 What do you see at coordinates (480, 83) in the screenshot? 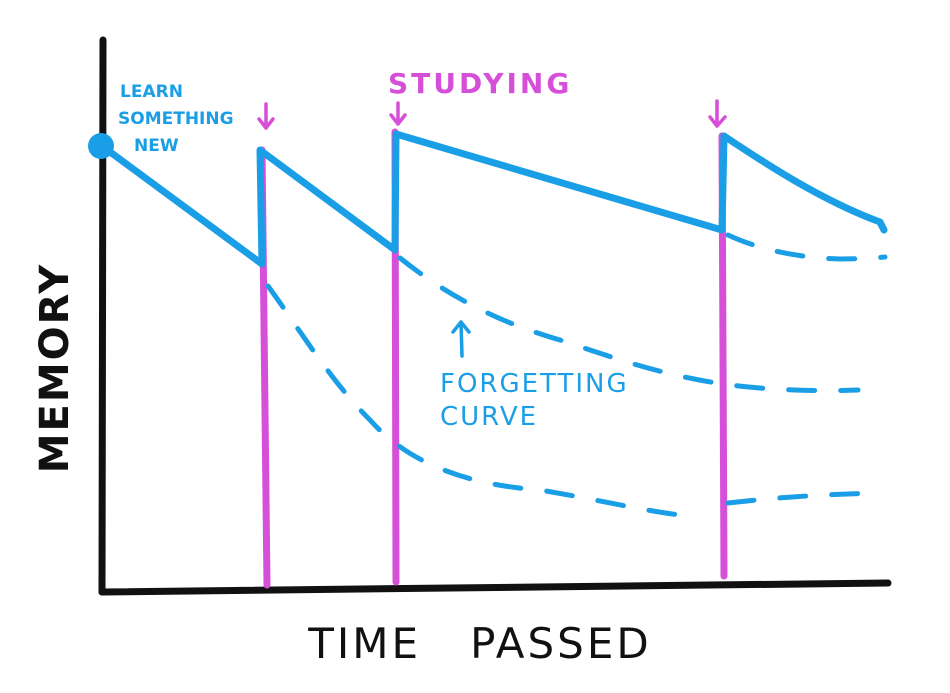
I see `studying-label: STUDYING` at bounding box center [480, 83].